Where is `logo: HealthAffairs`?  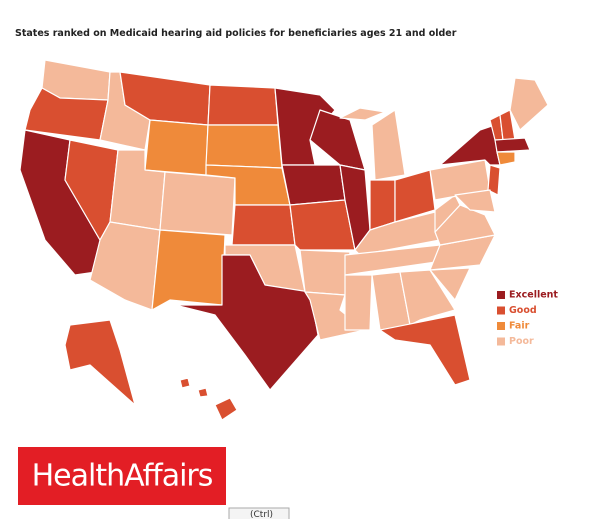 logo: HealthAffairs is located at coordinates (122, 476).